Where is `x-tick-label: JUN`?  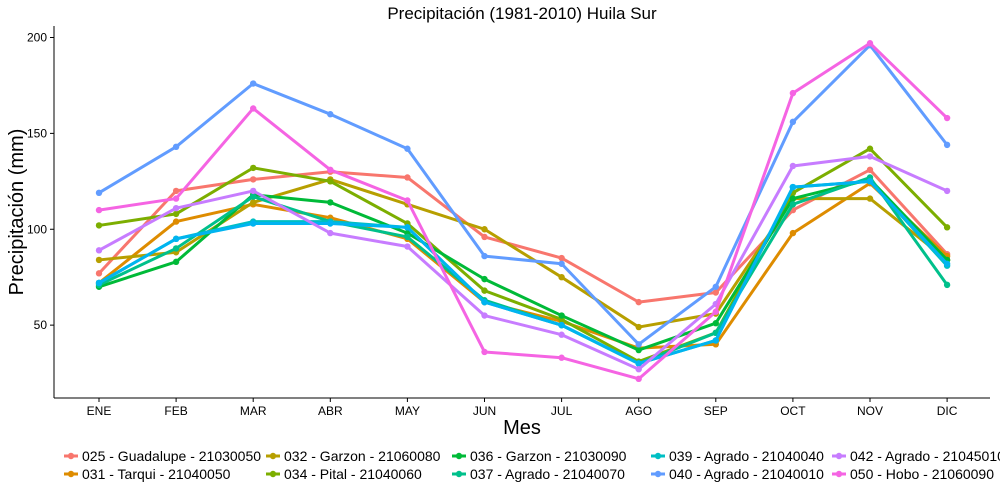 x-tick-label: JUN is located at coordinates (484, 411).